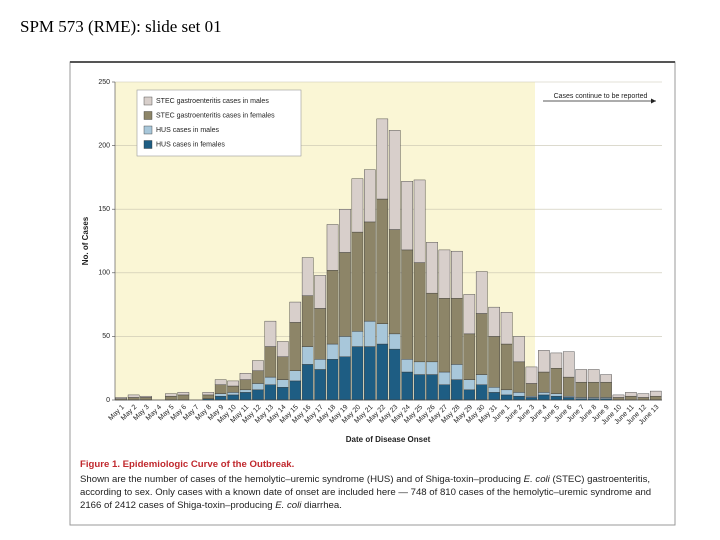  What do you see at coordinates (598, 241) in the screenshot?
I see `plot-background-late` at bounding box center [598, 241].